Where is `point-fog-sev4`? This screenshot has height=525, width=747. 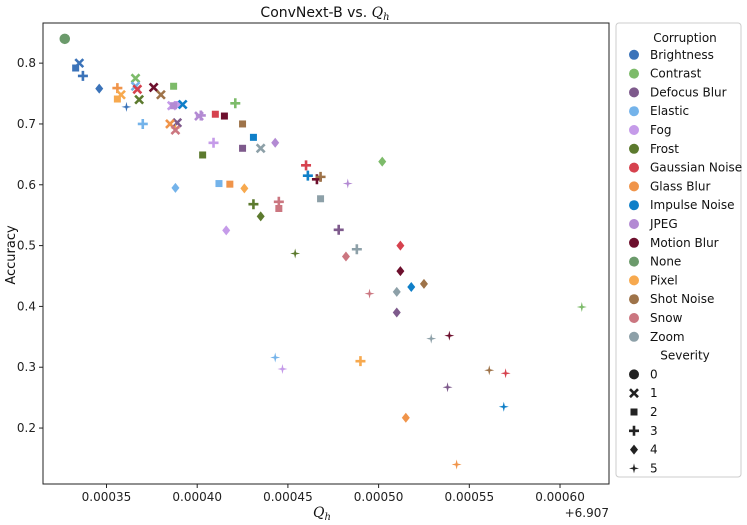 point-fog-sev4 is located at coordinates (226, 230).